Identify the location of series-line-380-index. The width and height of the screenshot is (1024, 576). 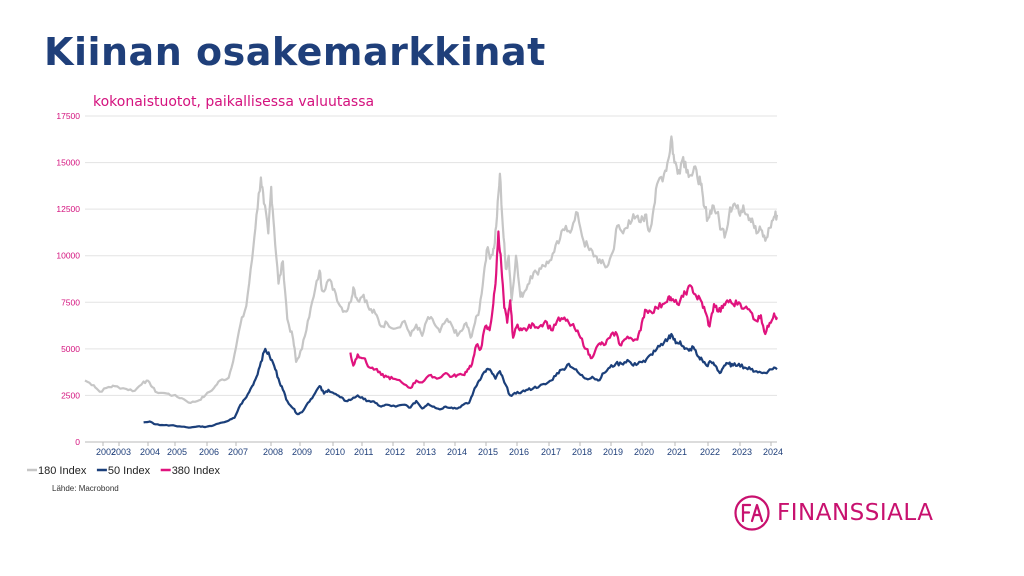
(564, 310).